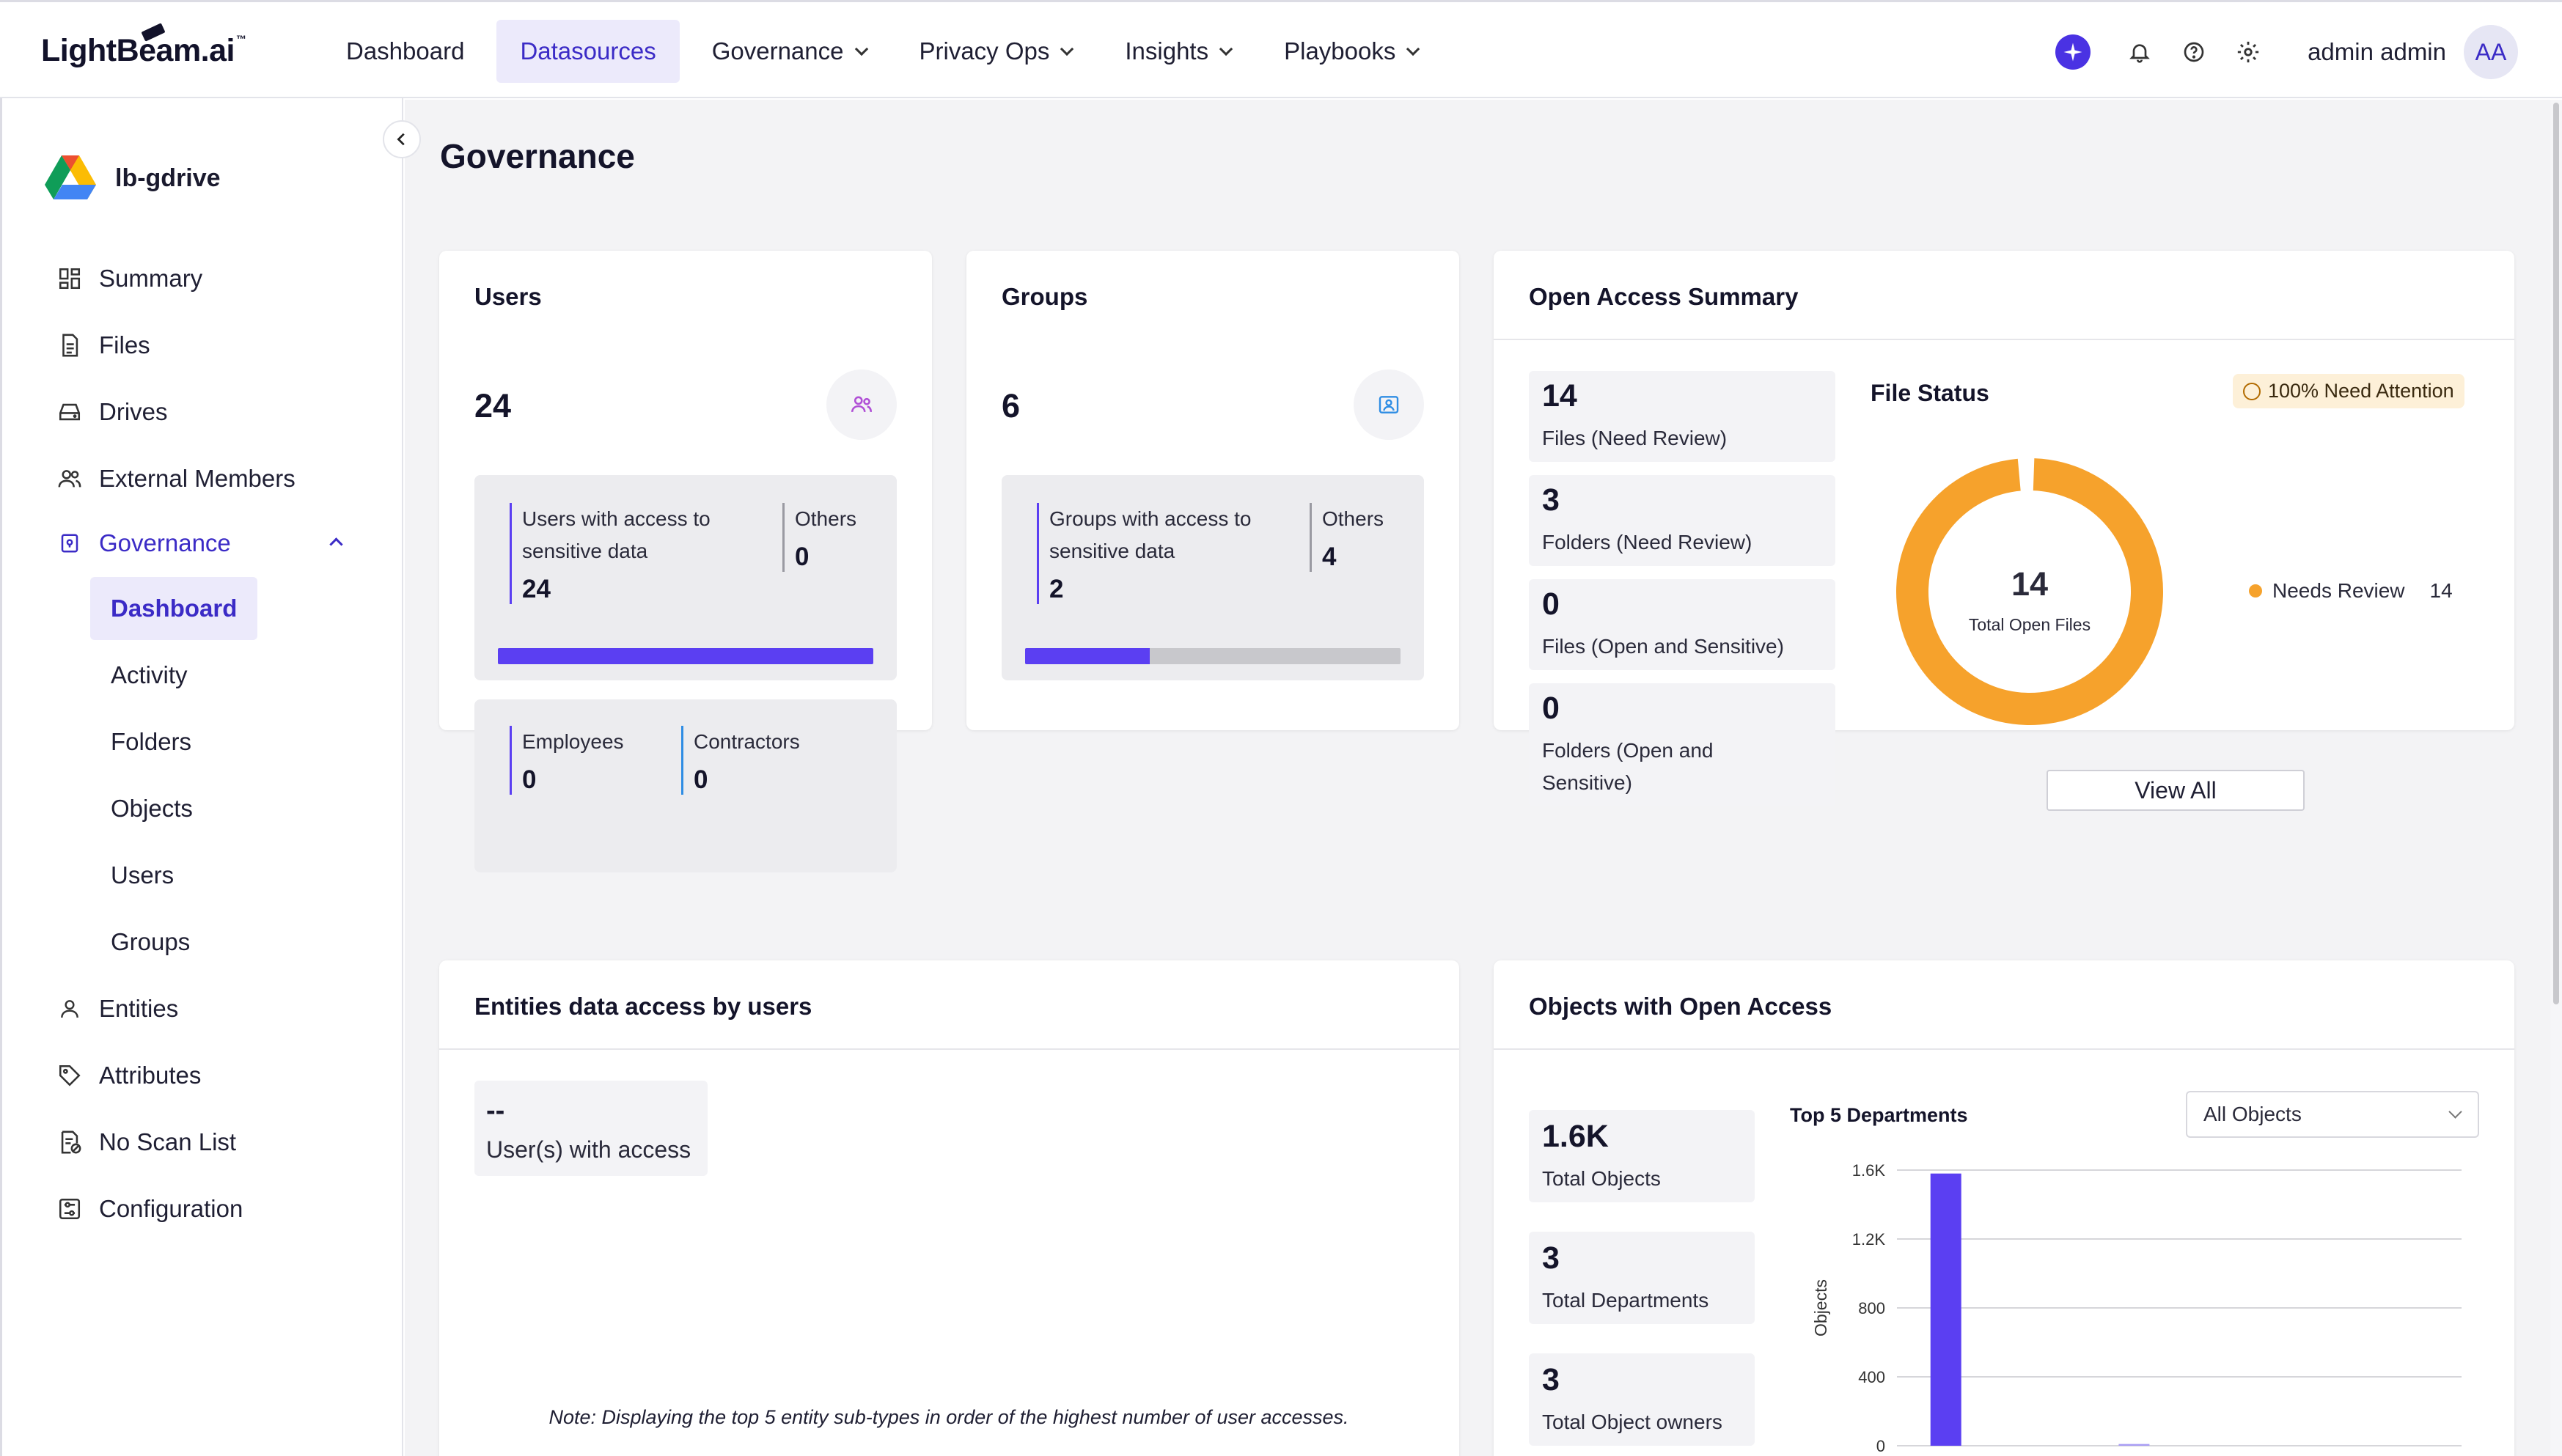 The image size is (2562, 1456). What do you see at coordinates (995, 51) in the screenshot?
I see `nav-privacy-ops: Privacy Ops` at bounding box center [995, 51].